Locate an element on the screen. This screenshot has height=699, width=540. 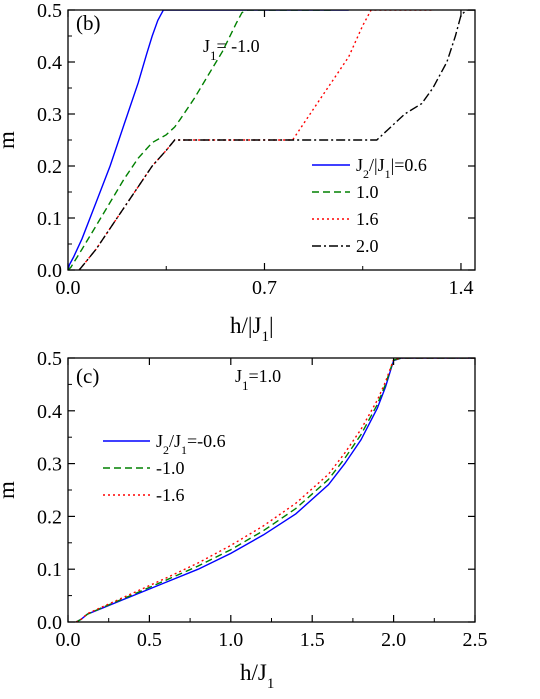
x-tick-label: 1.4 is located at coordinates (460, 288).